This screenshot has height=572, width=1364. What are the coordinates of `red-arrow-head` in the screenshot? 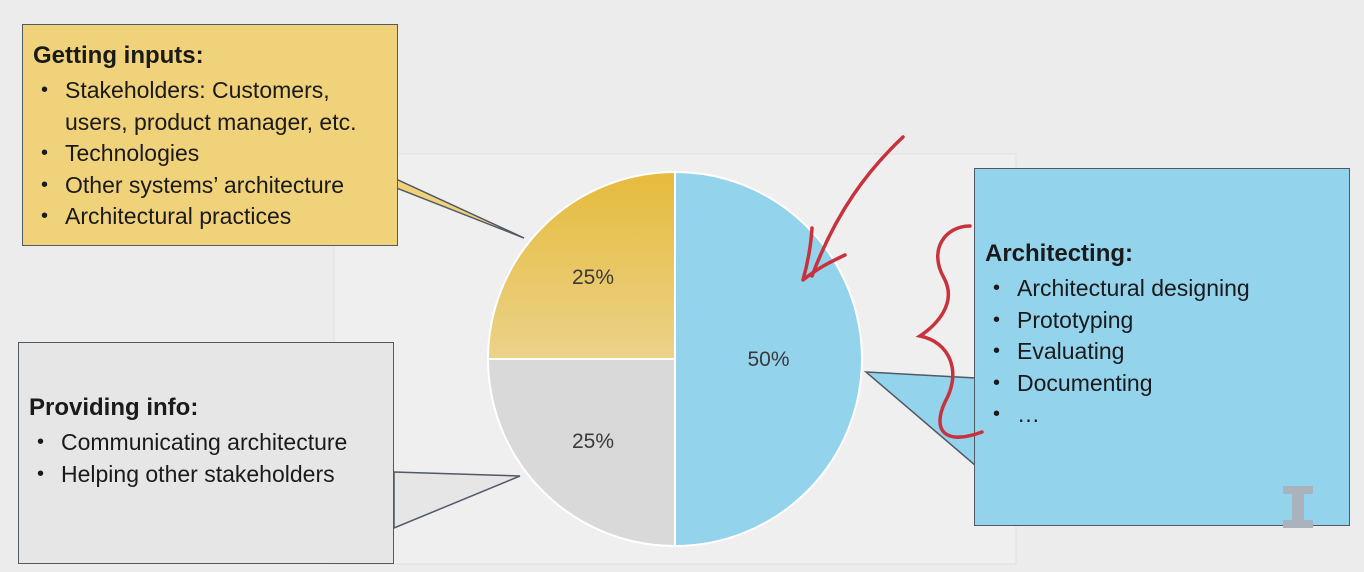 It's located at (824, 254).